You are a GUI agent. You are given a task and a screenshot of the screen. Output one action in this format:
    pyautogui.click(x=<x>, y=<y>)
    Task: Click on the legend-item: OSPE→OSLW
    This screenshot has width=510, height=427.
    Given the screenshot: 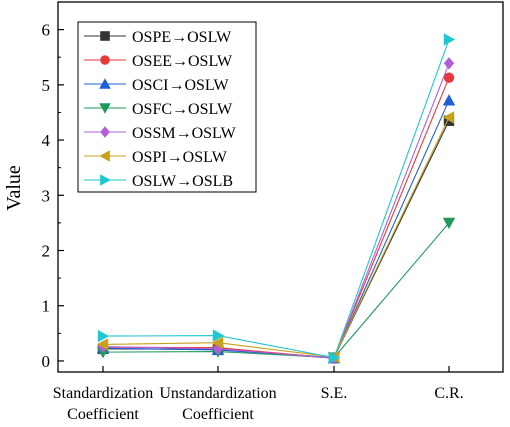 What is the action you would take?
    pyautogui.click(x=158, y=37)
    